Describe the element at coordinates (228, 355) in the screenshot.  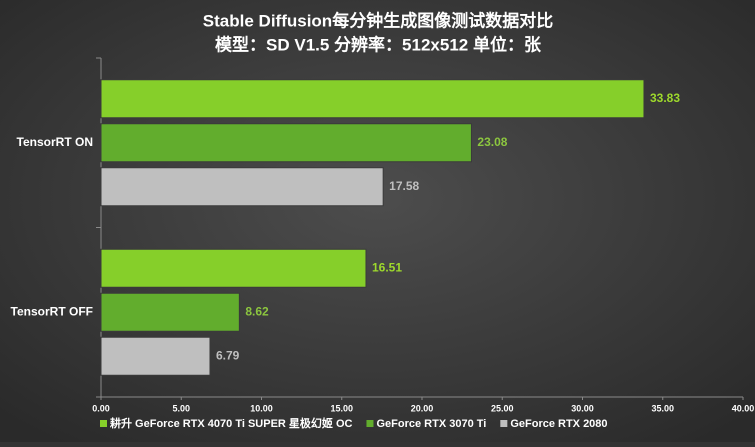
I see `value-label: 6.79` at that location.